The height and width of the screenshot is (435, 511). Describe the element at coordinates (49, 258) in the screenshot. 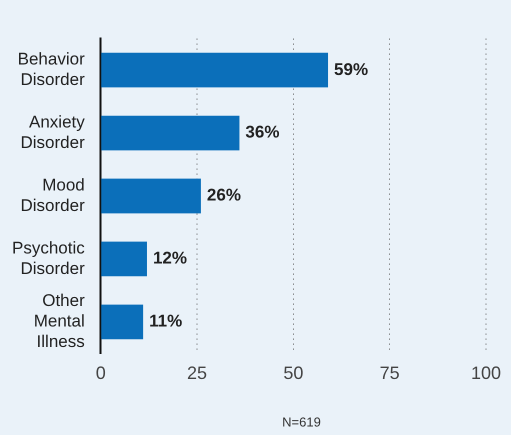

I see `y-tick-label: Psychotic Disorder` at that location.